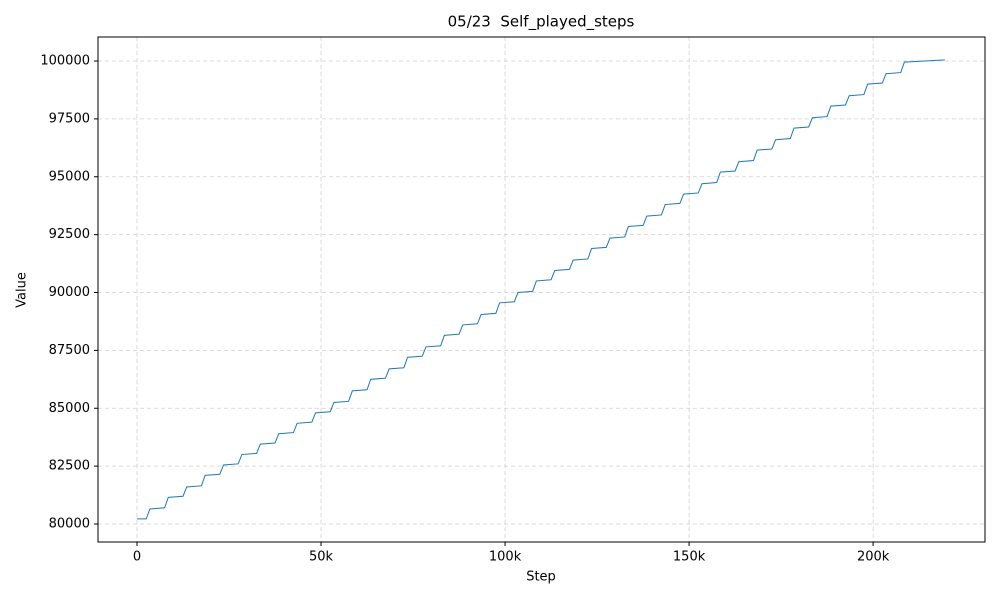 This screenshot has width=1000, height=604. Describe the element at coordinates (65, 61) in the screenshot. I see `y-tick-label: 100000` at that location.